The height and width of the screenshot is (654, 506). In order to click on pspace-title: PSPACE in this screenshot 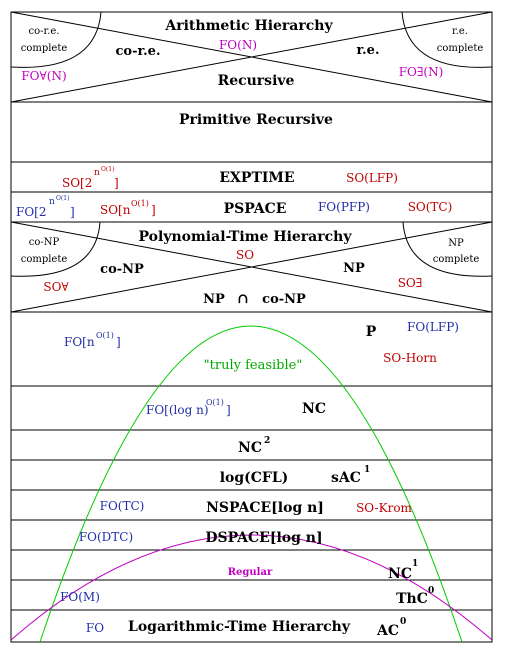, I will do `click(255, 209)`.